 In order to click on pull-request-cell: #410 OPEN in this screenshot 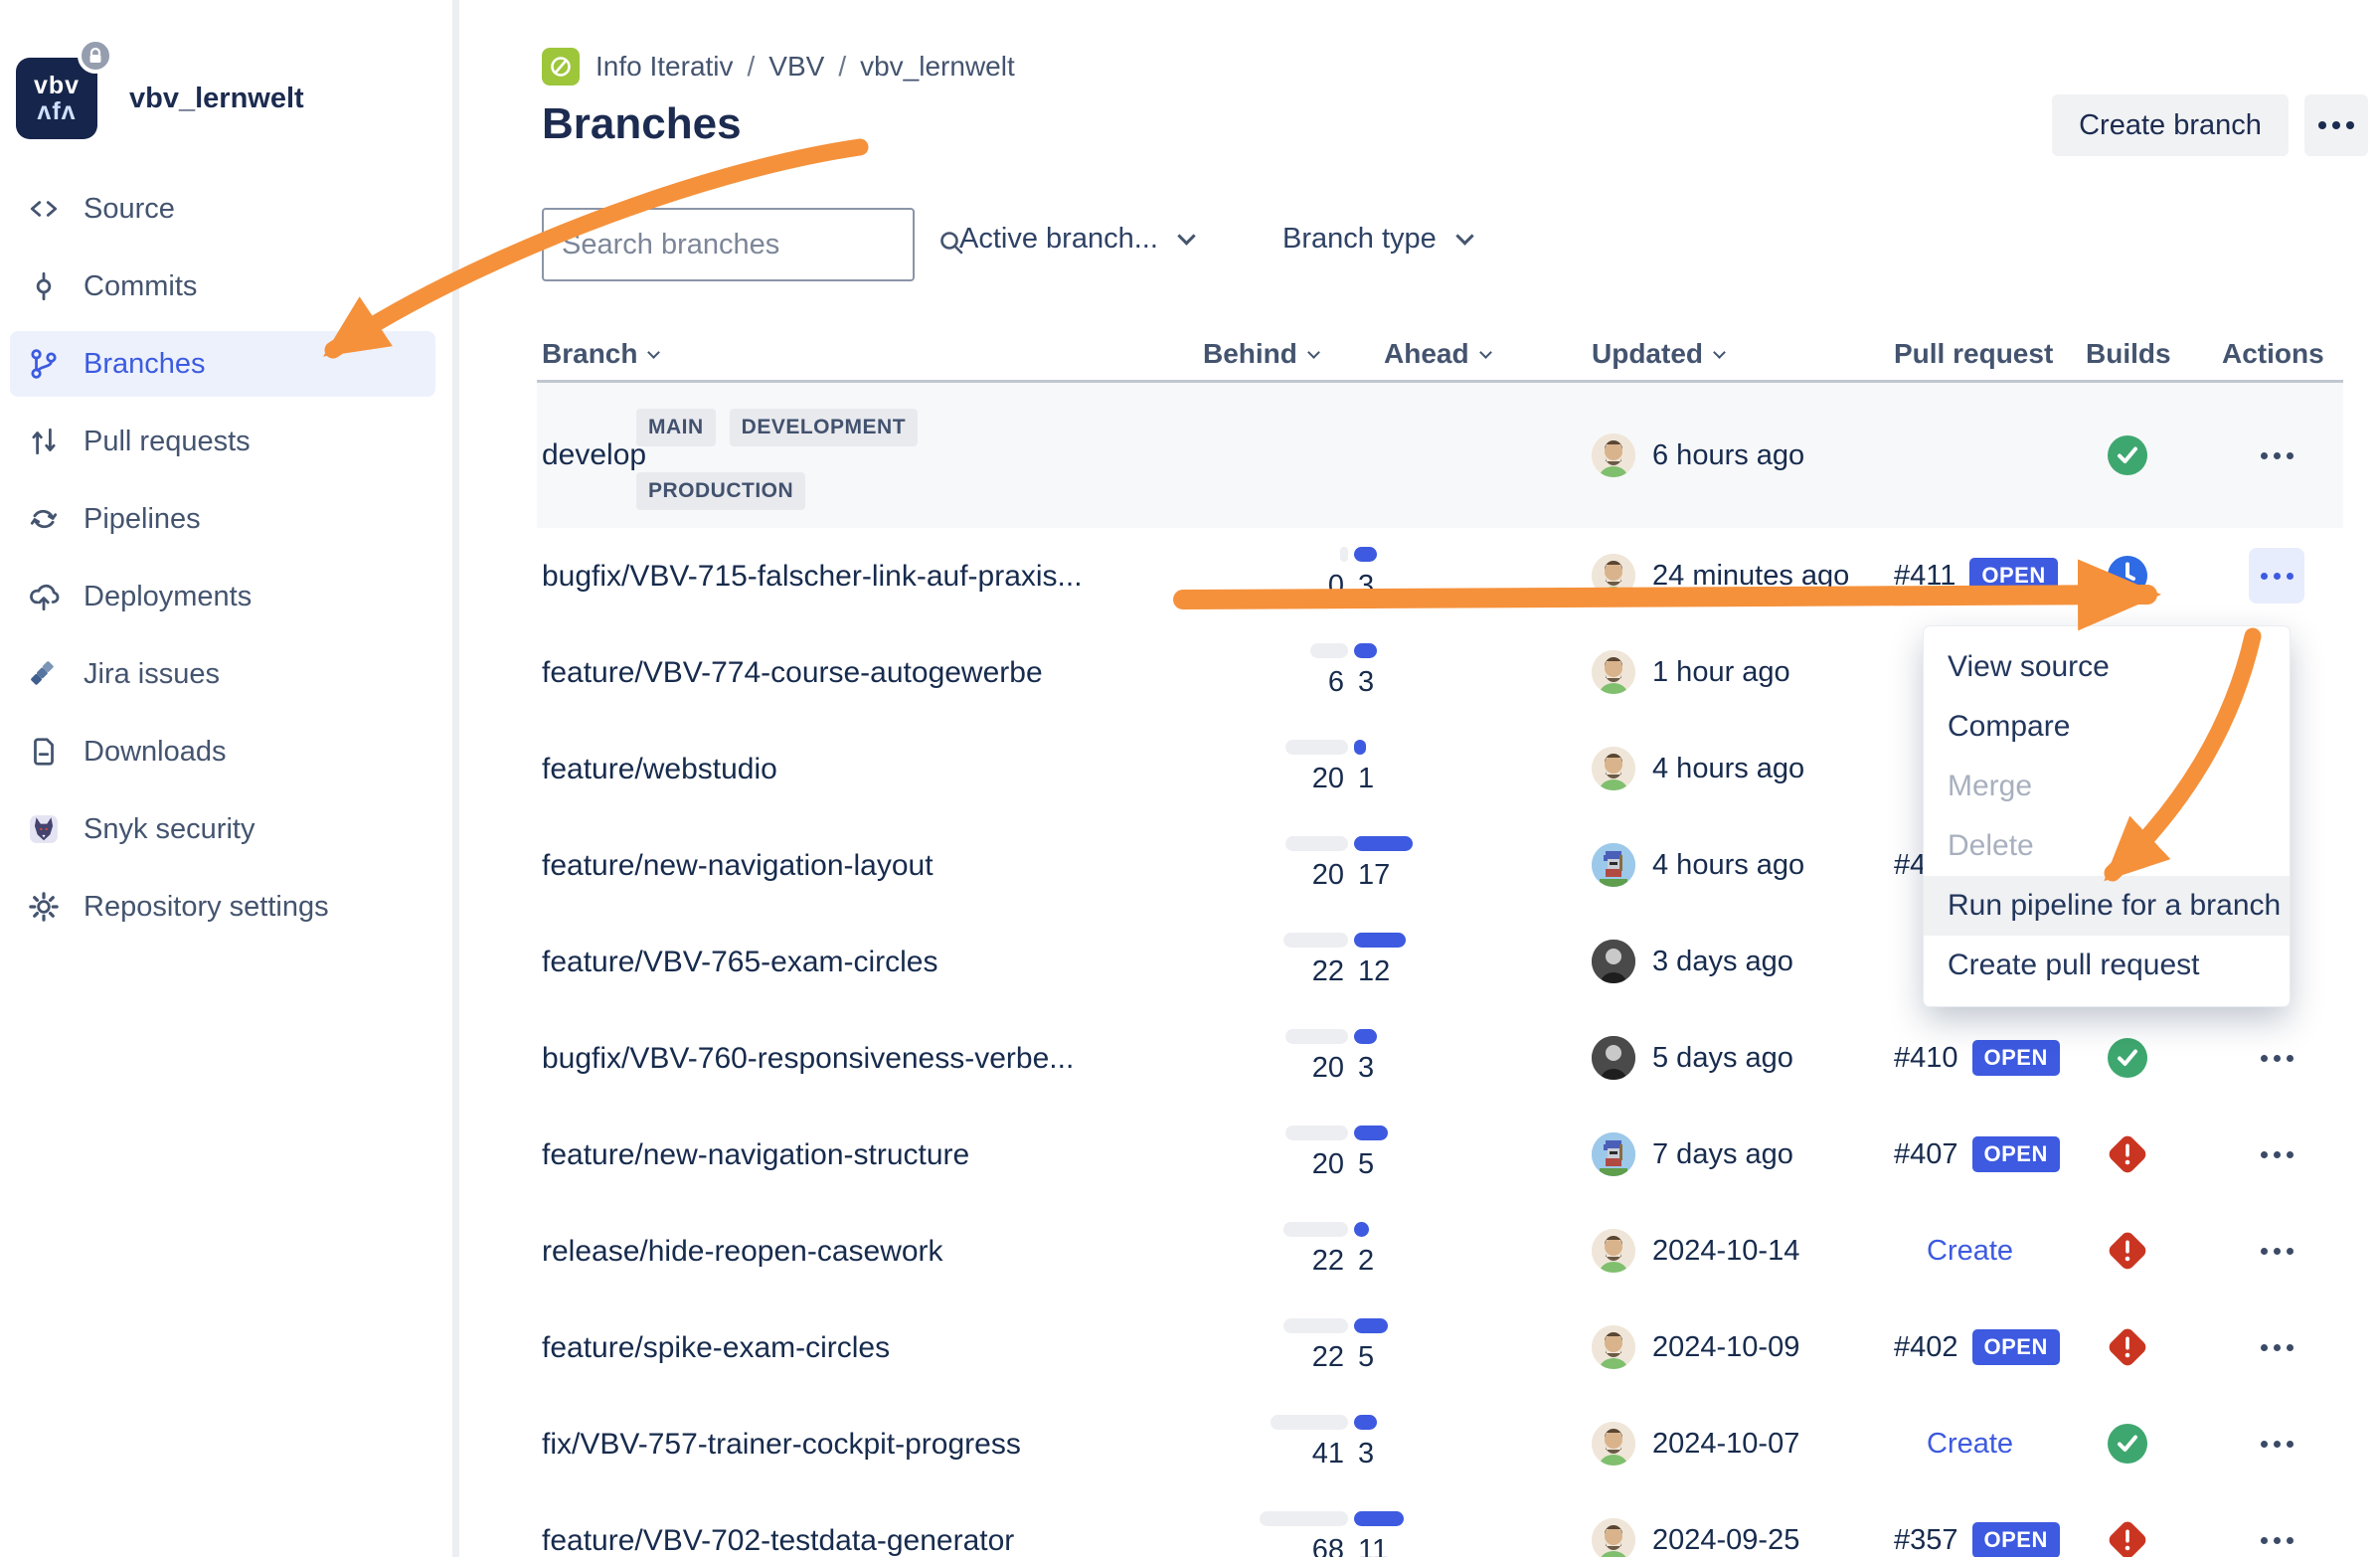, I will do `click(1977, 1058)`.